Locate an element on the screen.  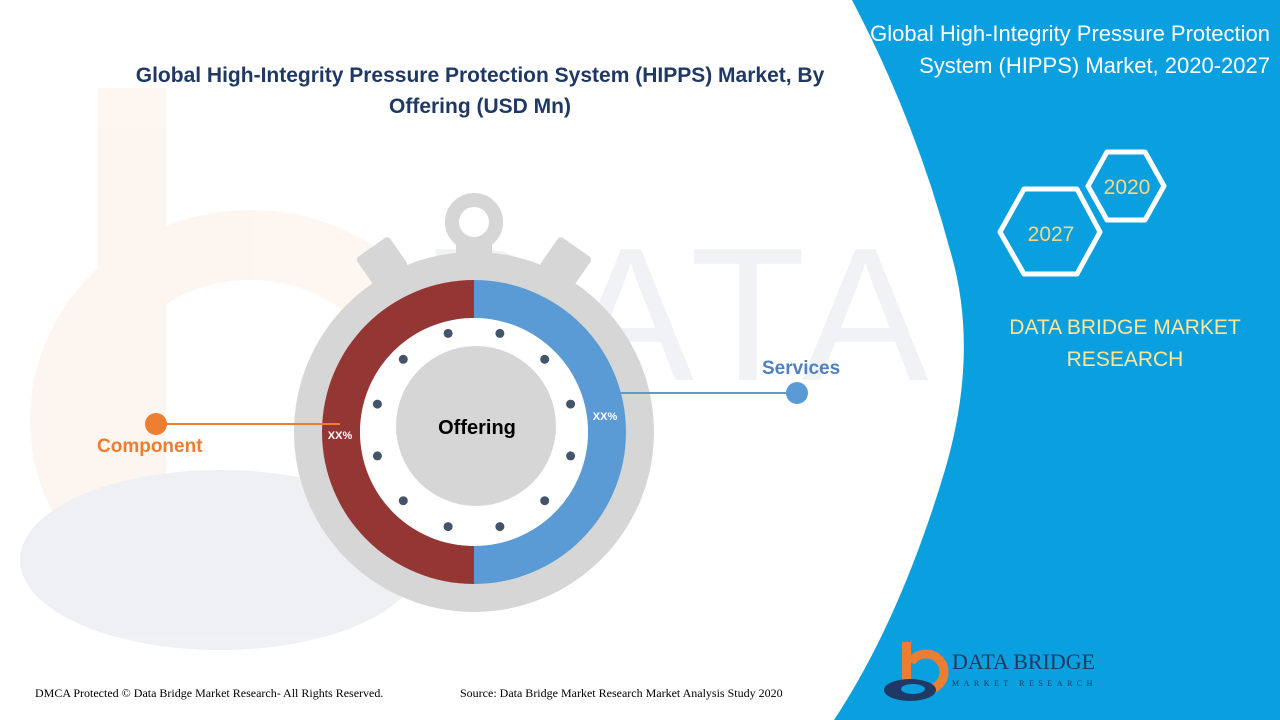
logo-icon is located at coordinates (916, 671).